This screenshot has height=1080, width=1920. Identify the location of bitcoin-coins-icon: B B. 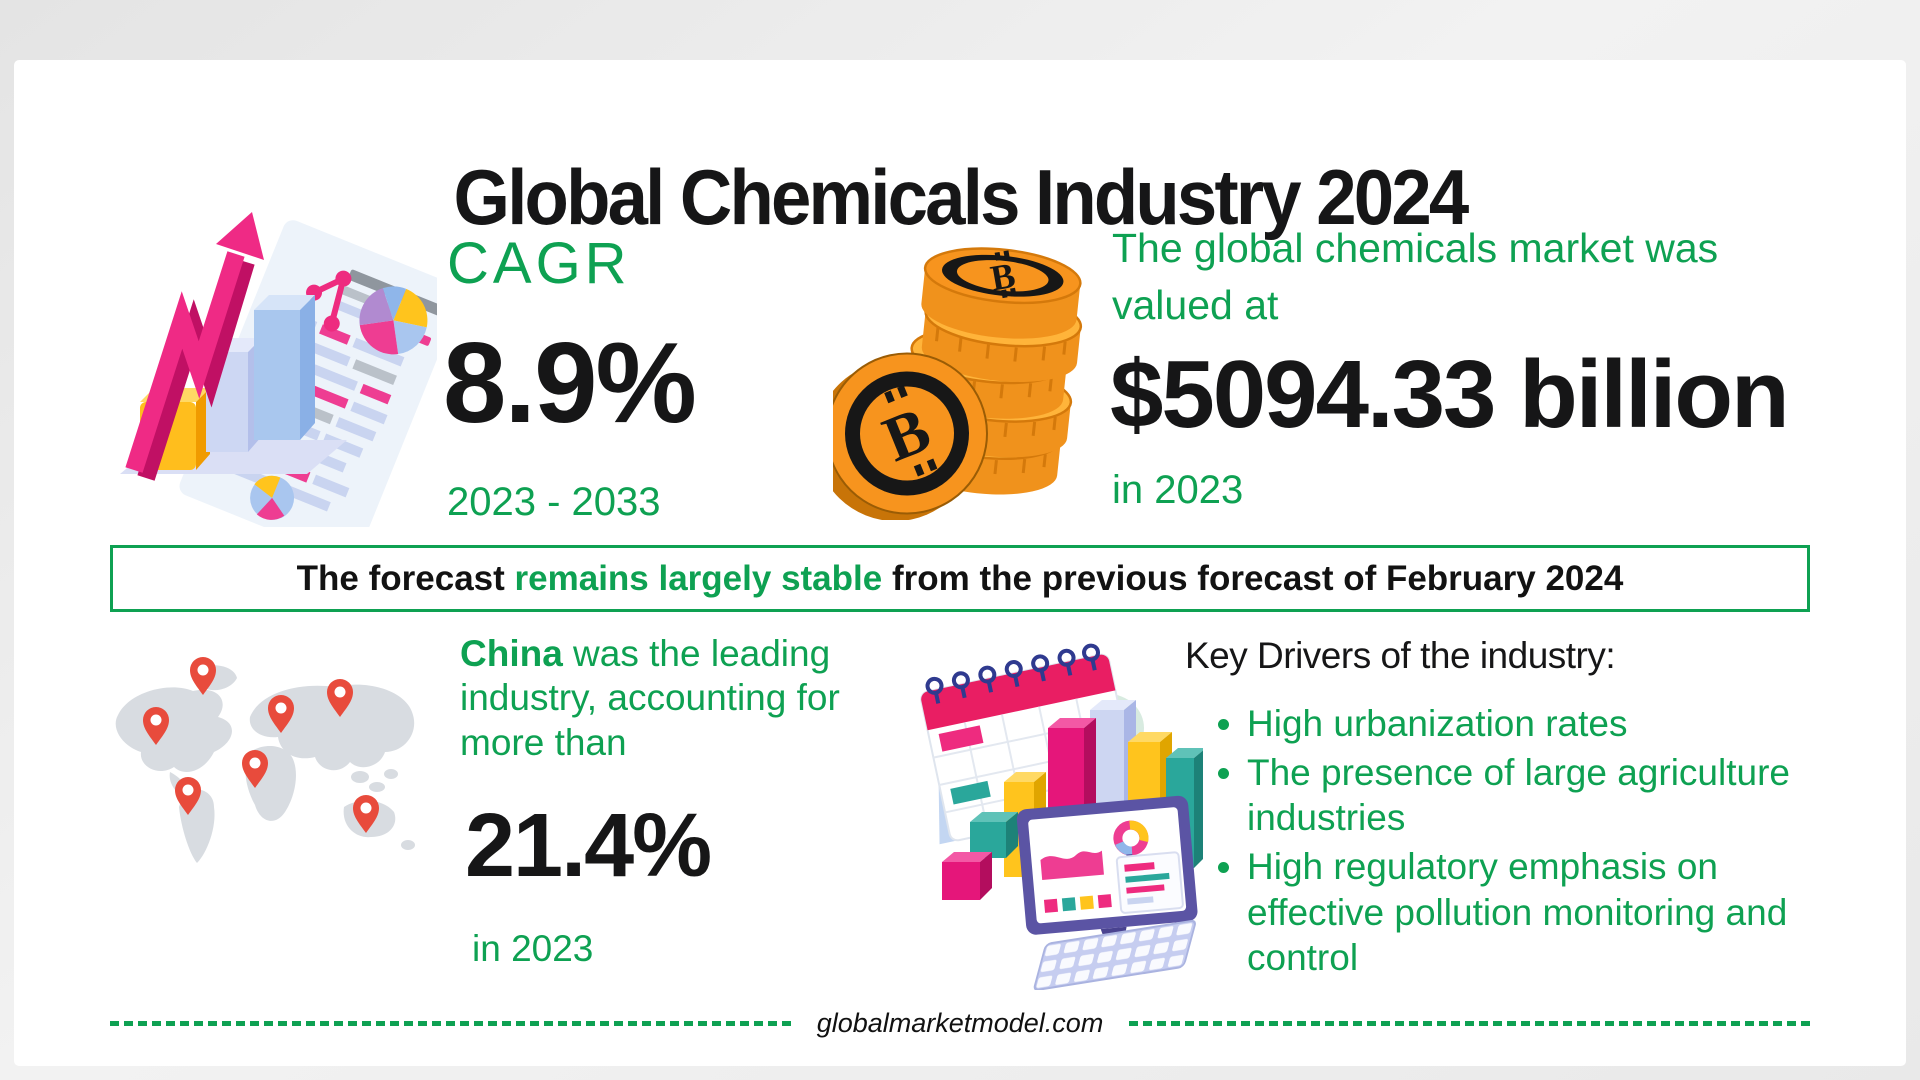
(958, 383).